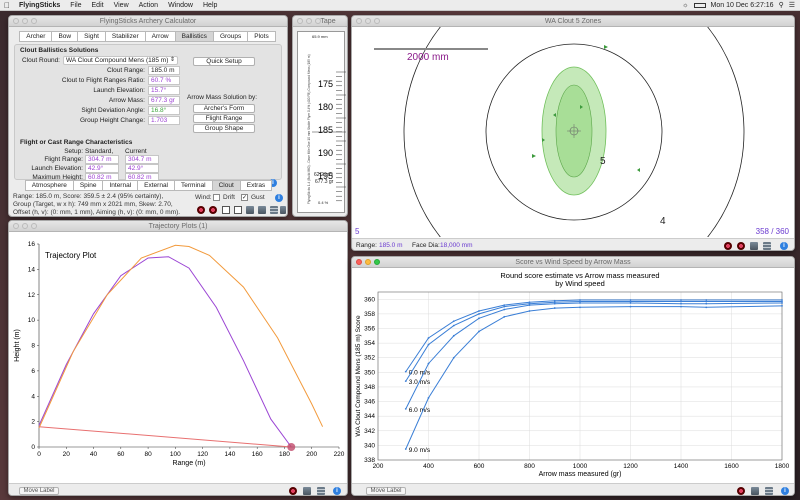  What do you see at coordinates (224, 108) in the screenshot?
I see `archers-form-button: Archer's Form` at bounding box center [224, 108].